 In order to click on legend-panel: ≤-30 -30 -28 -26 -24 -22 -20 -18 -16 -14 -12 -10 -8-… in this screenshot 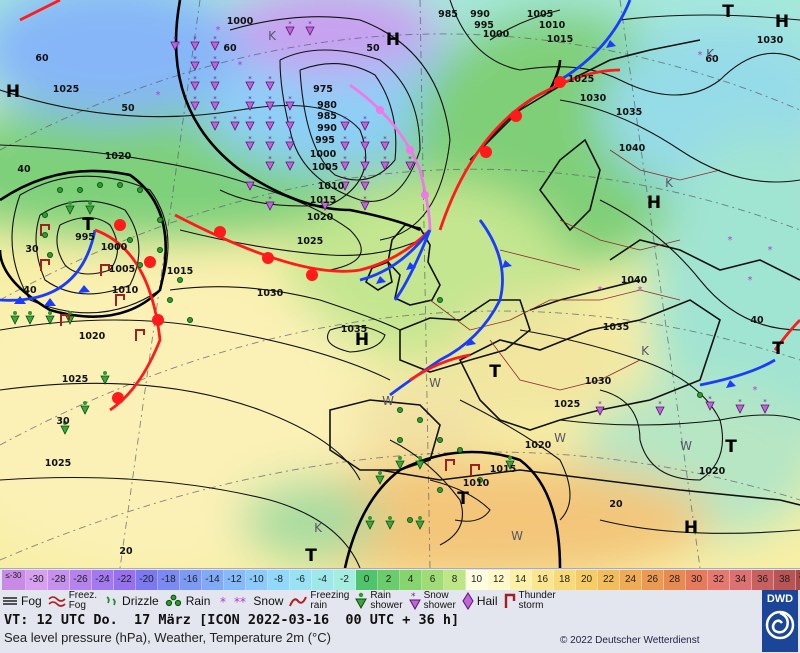, I will do `click(400, 610)`.